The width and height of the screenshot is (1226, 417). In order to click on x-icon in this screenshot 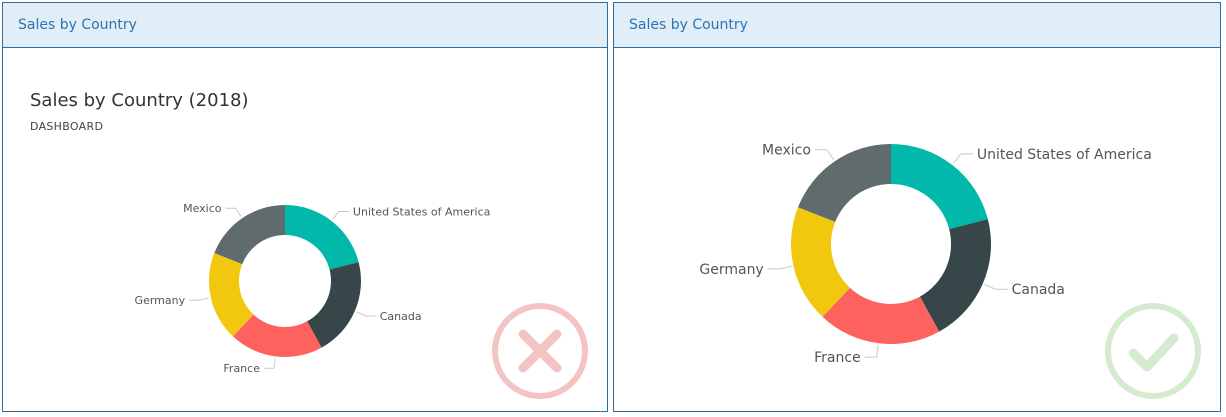, I will do `click(540, 351)`.